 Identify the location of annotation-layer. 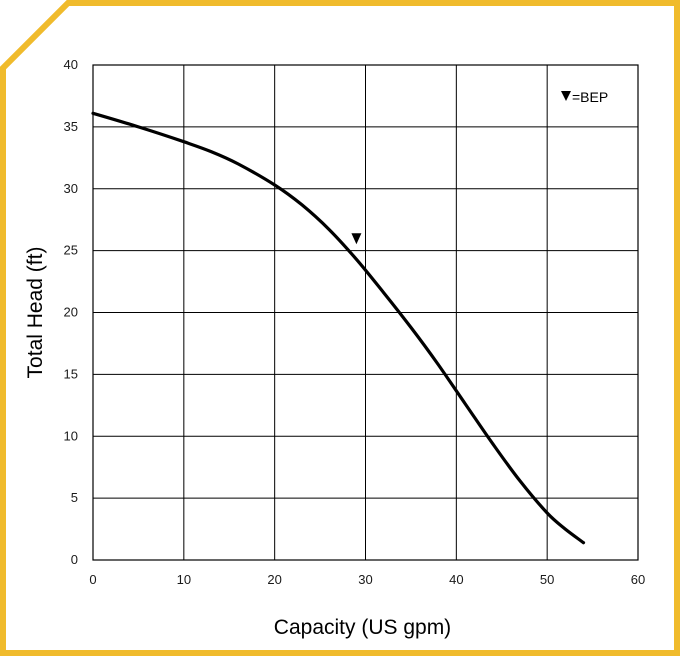
(356, 239).